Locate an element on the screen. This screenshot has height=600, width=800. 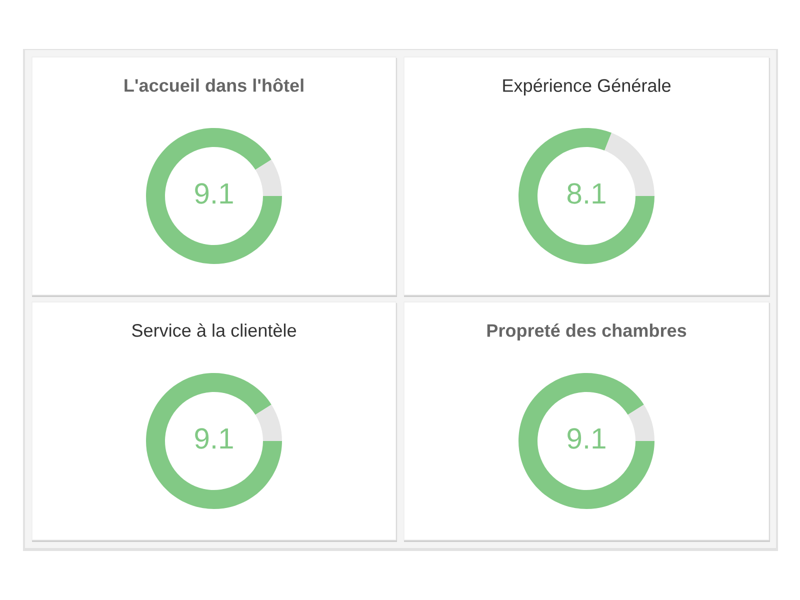
data-label: 8.1 is located at coordinates (586, 193).